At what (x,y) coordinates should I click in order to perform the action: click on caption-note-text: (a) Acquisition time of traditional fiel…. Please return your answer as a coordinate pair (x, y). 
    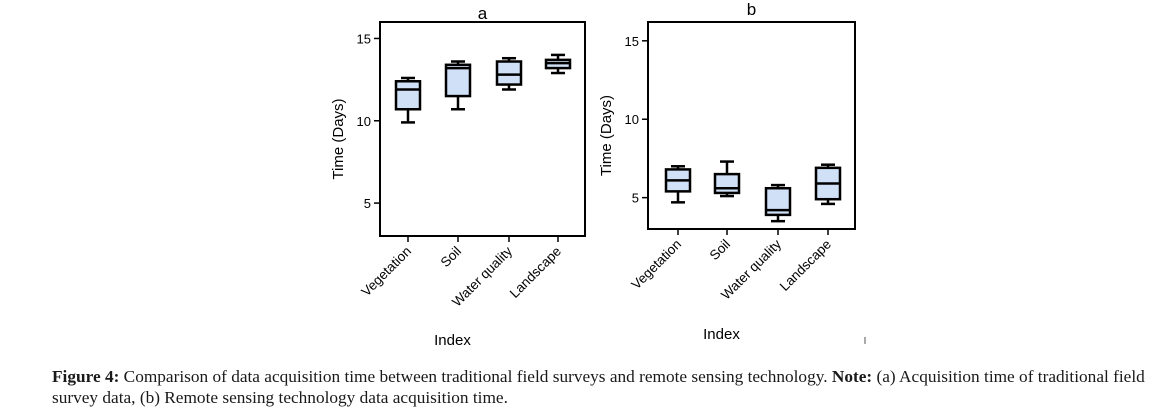
    Looking at the image, I should click on (598, 387).